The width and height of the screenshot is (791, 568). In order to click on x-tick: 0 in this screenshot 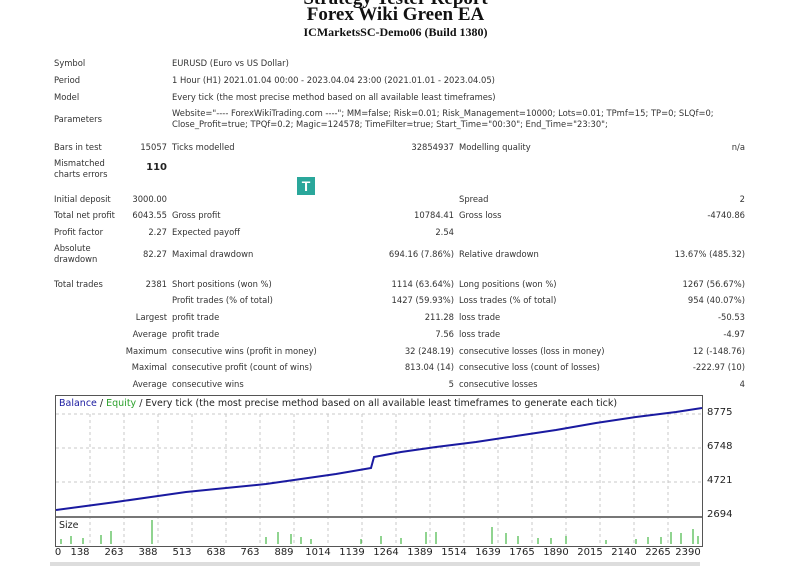, I will do `click(58, 552)`.